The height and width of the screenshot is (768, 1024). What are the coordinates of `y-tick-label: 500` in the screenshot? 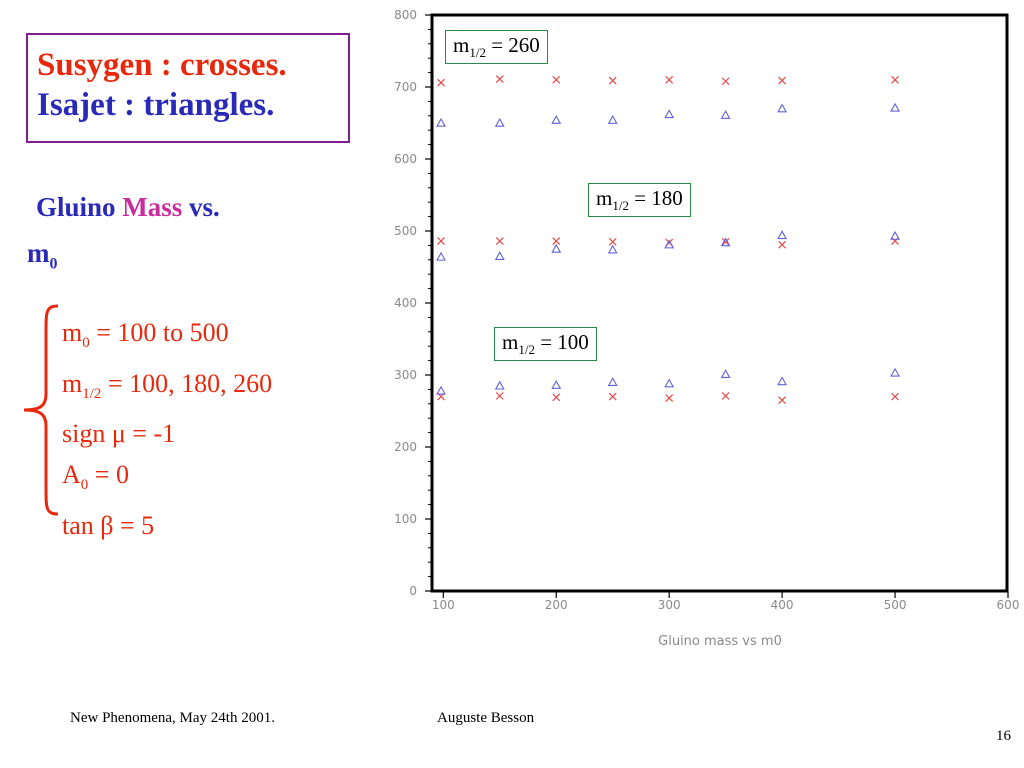 It's located at (405, 231).